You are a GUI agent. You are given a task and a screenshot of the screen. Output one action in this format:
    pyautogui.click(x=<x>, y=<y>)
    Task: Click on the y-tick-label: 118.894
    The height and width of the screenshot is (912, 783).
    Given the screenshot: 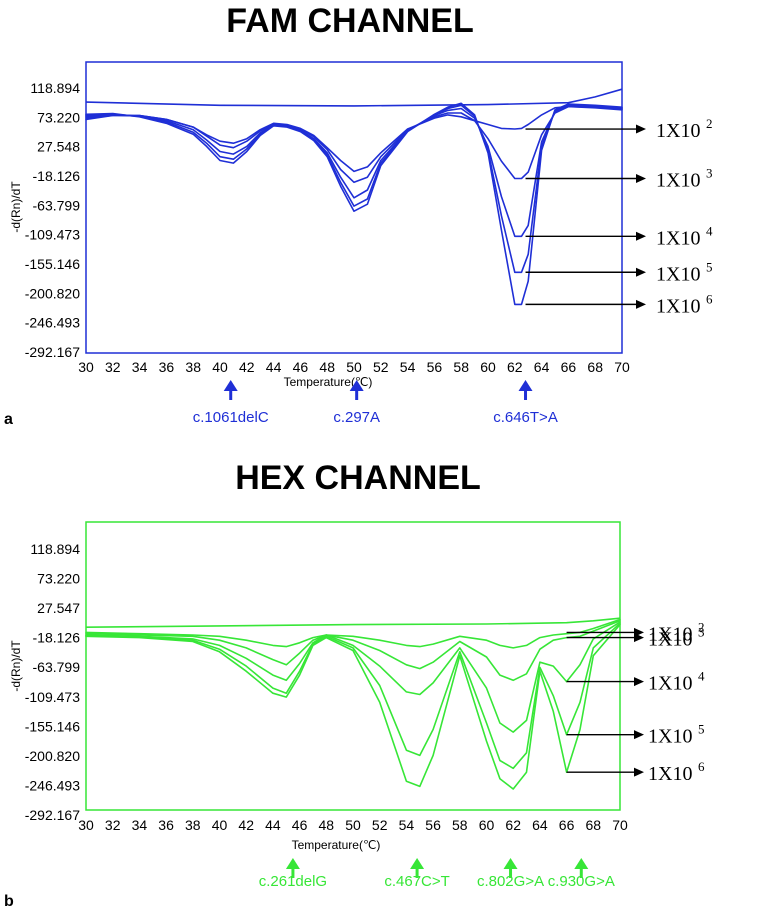 What is the action you would take?
    pyautogui.click(x=55, y=88)
    